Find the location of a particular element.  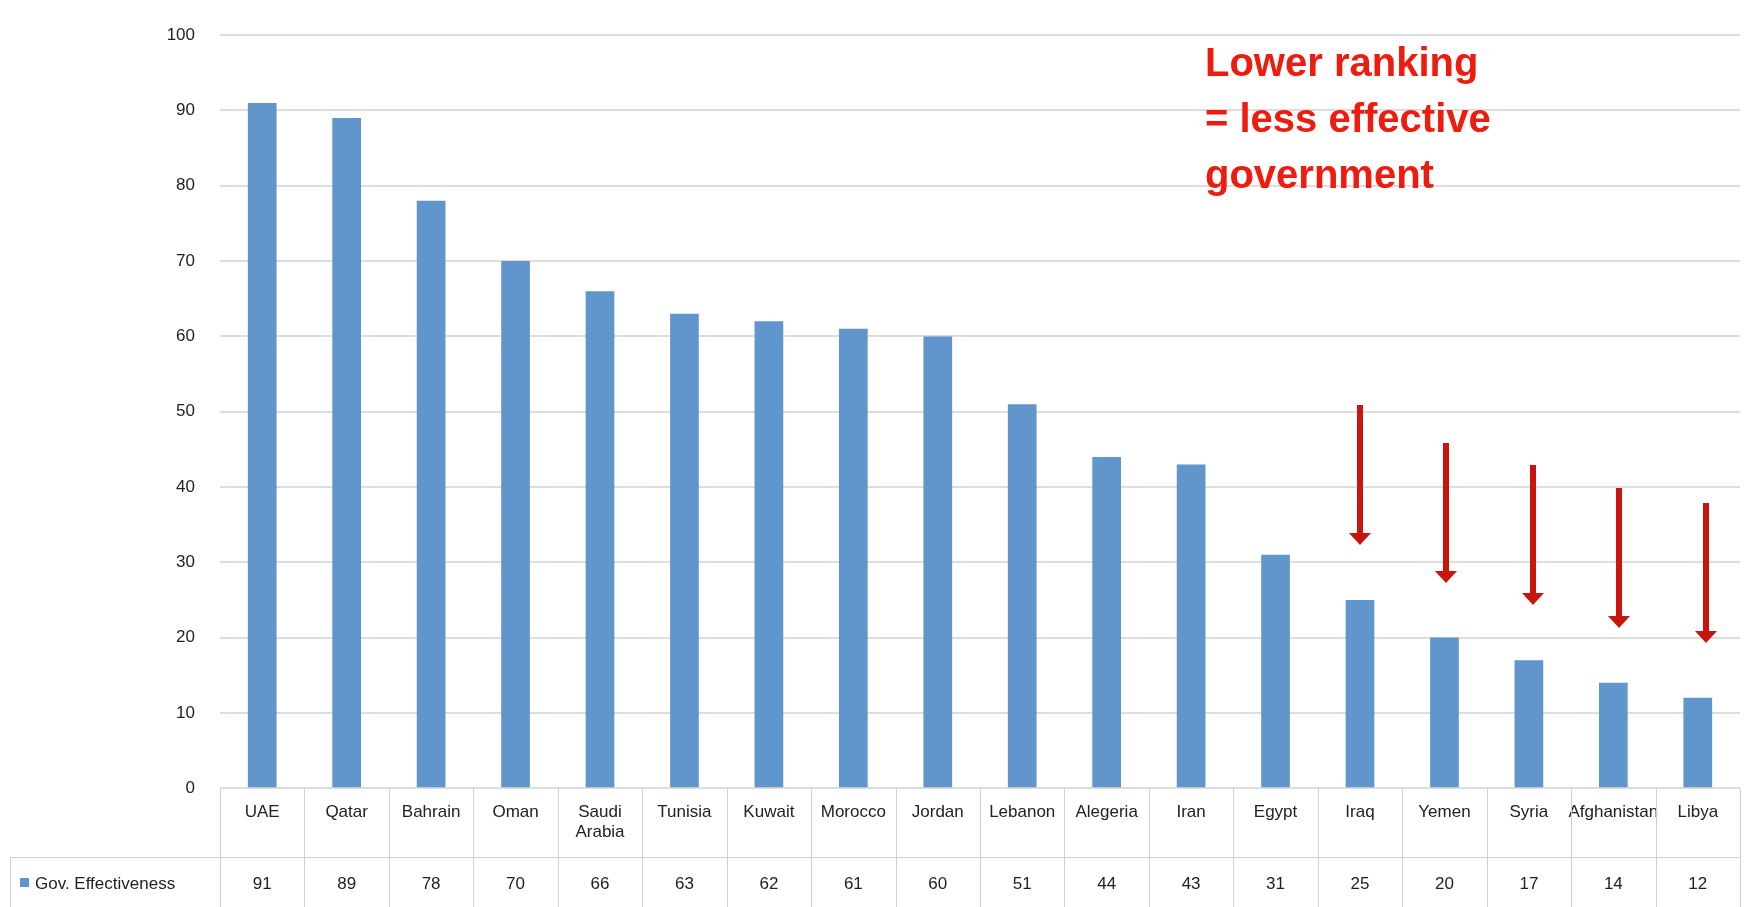

data-label: 61 is located at coordinates (853, 883).